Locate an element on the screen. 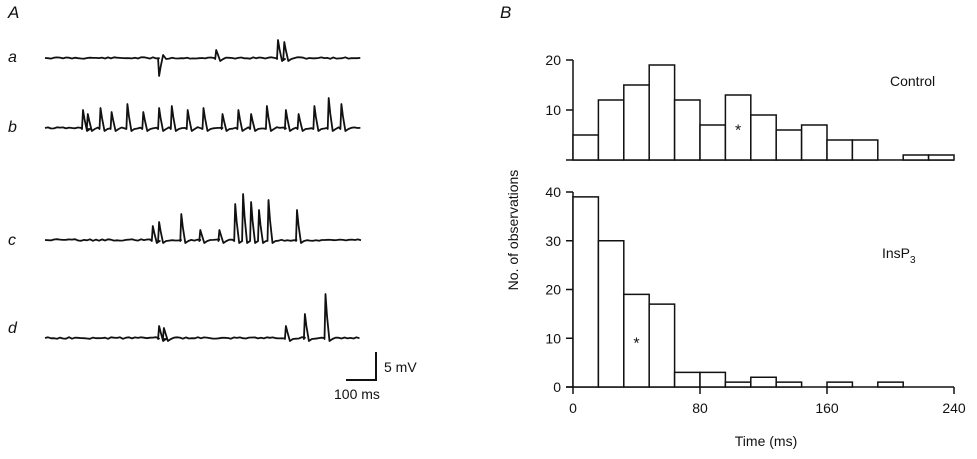 Image resolution: width=977 pixels, height=459 pixels. trace-label-d: d is located at coordinates (13, 328).